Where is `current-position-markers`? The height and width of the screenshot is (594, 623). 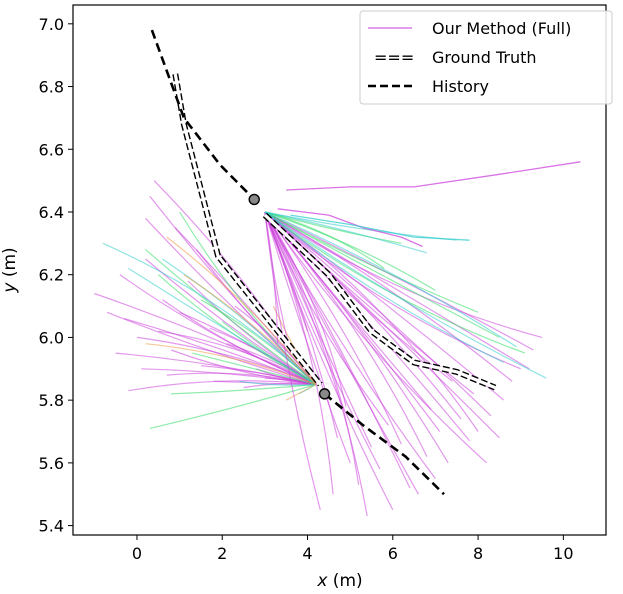 current-position-markers is located at coordinates (289, 296).